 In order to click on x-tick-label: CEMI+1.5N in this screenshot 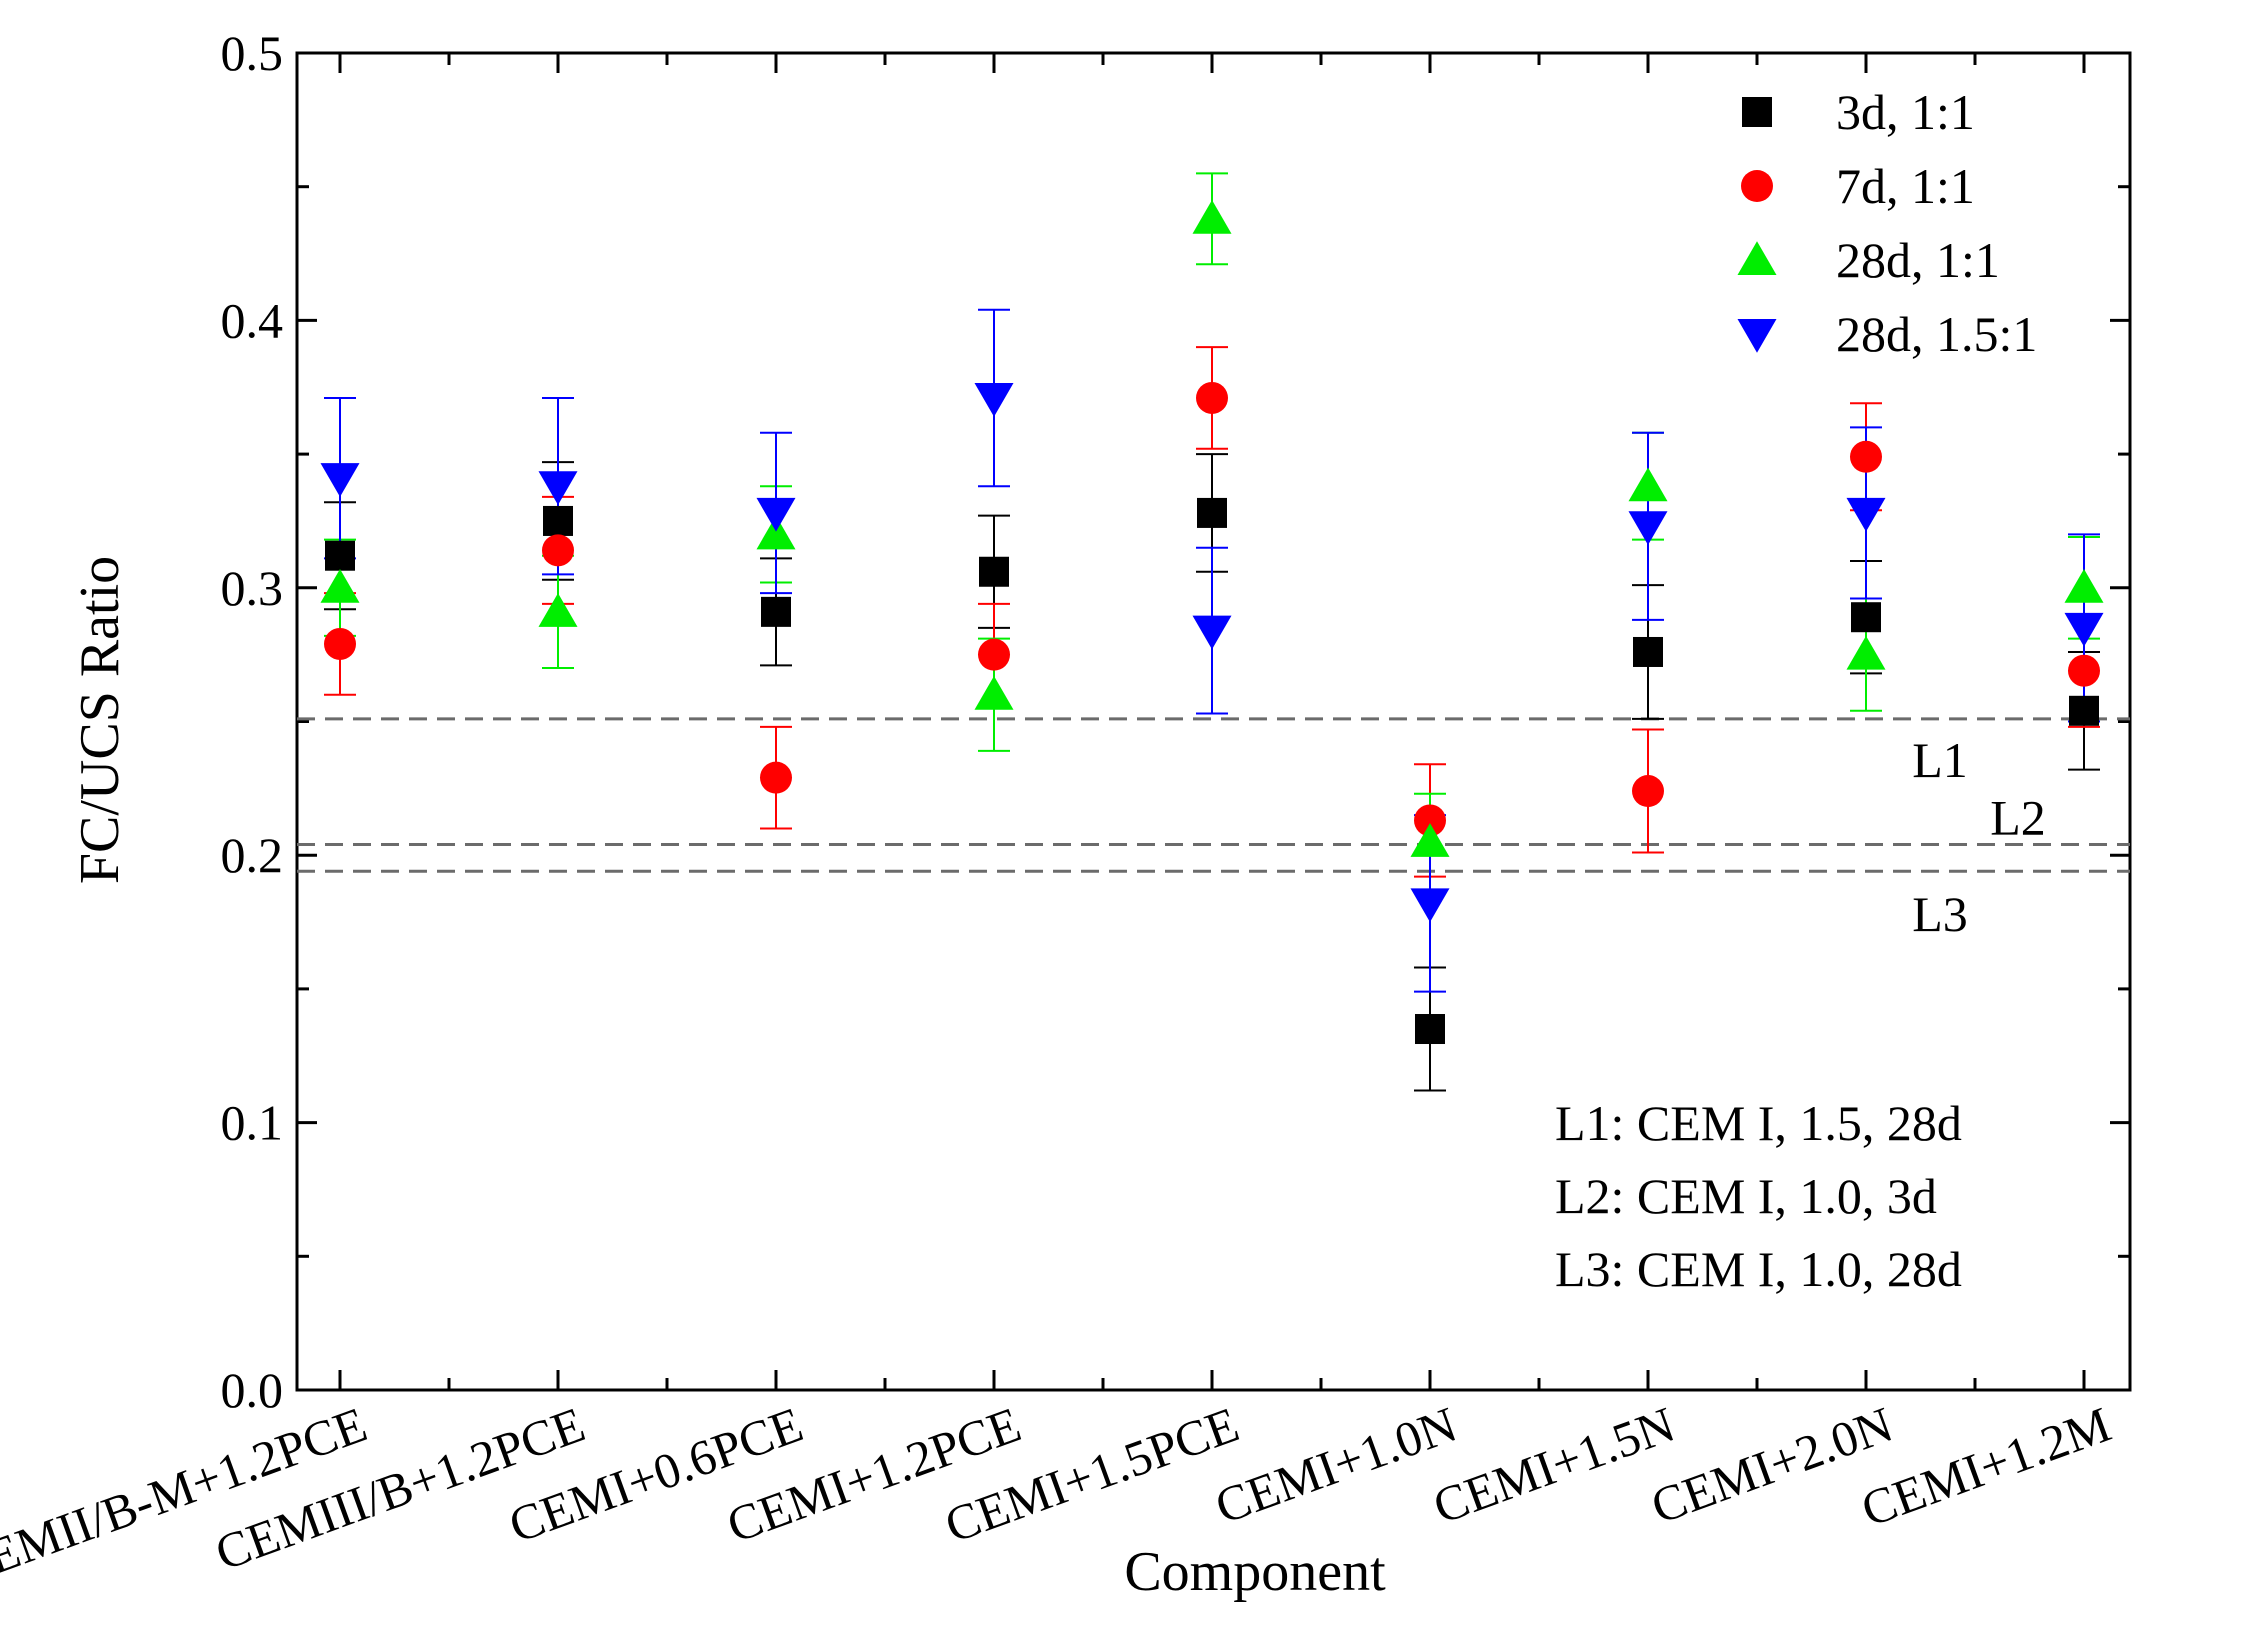, I will do `click(1554, 1465)`.